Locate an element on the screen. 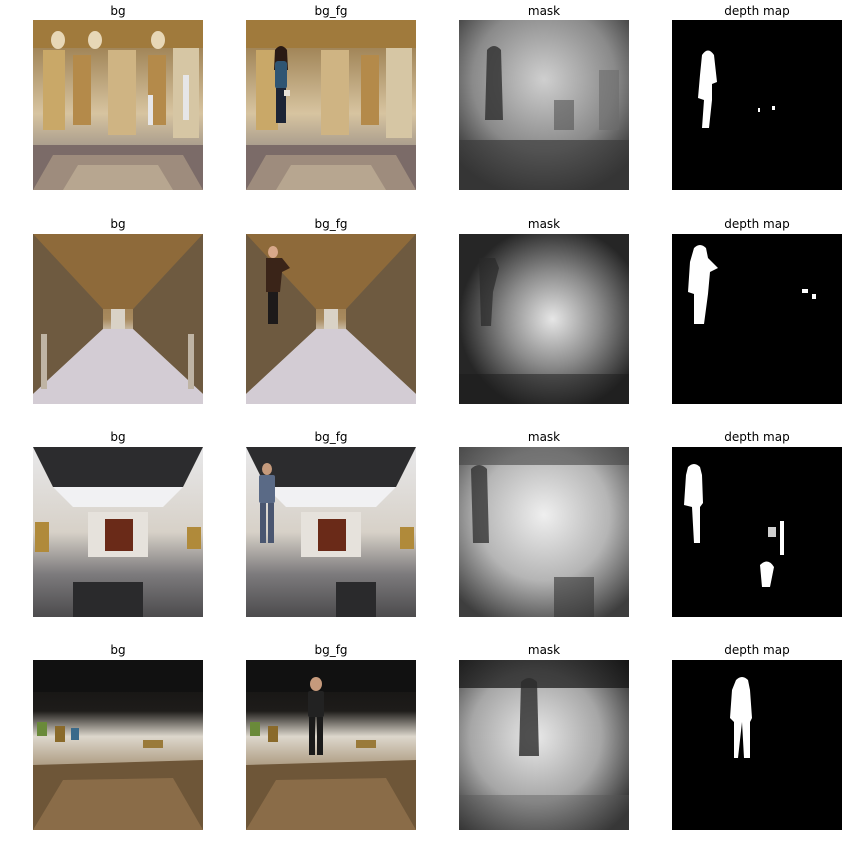 The height and width of the screenshot is (864, 864). bg-image-r1 is located at coordinates (118, 105).